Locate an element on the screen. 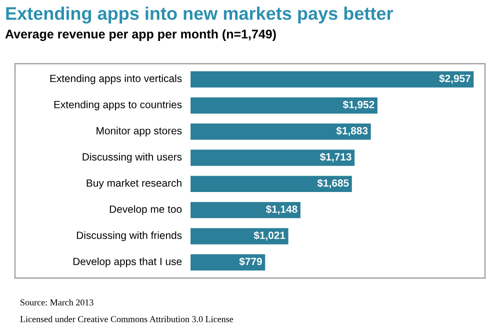 The image size is (500, 335). source-note: Source: March 2013 is located at coordinates (57, 302).